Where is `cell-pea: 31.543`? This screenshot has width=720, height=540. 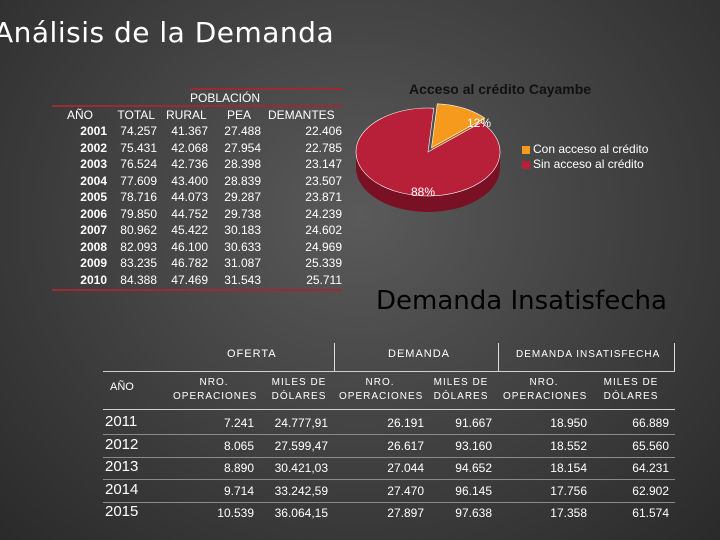 cell-pea: 31.543 is located at coordinates (242, 279).